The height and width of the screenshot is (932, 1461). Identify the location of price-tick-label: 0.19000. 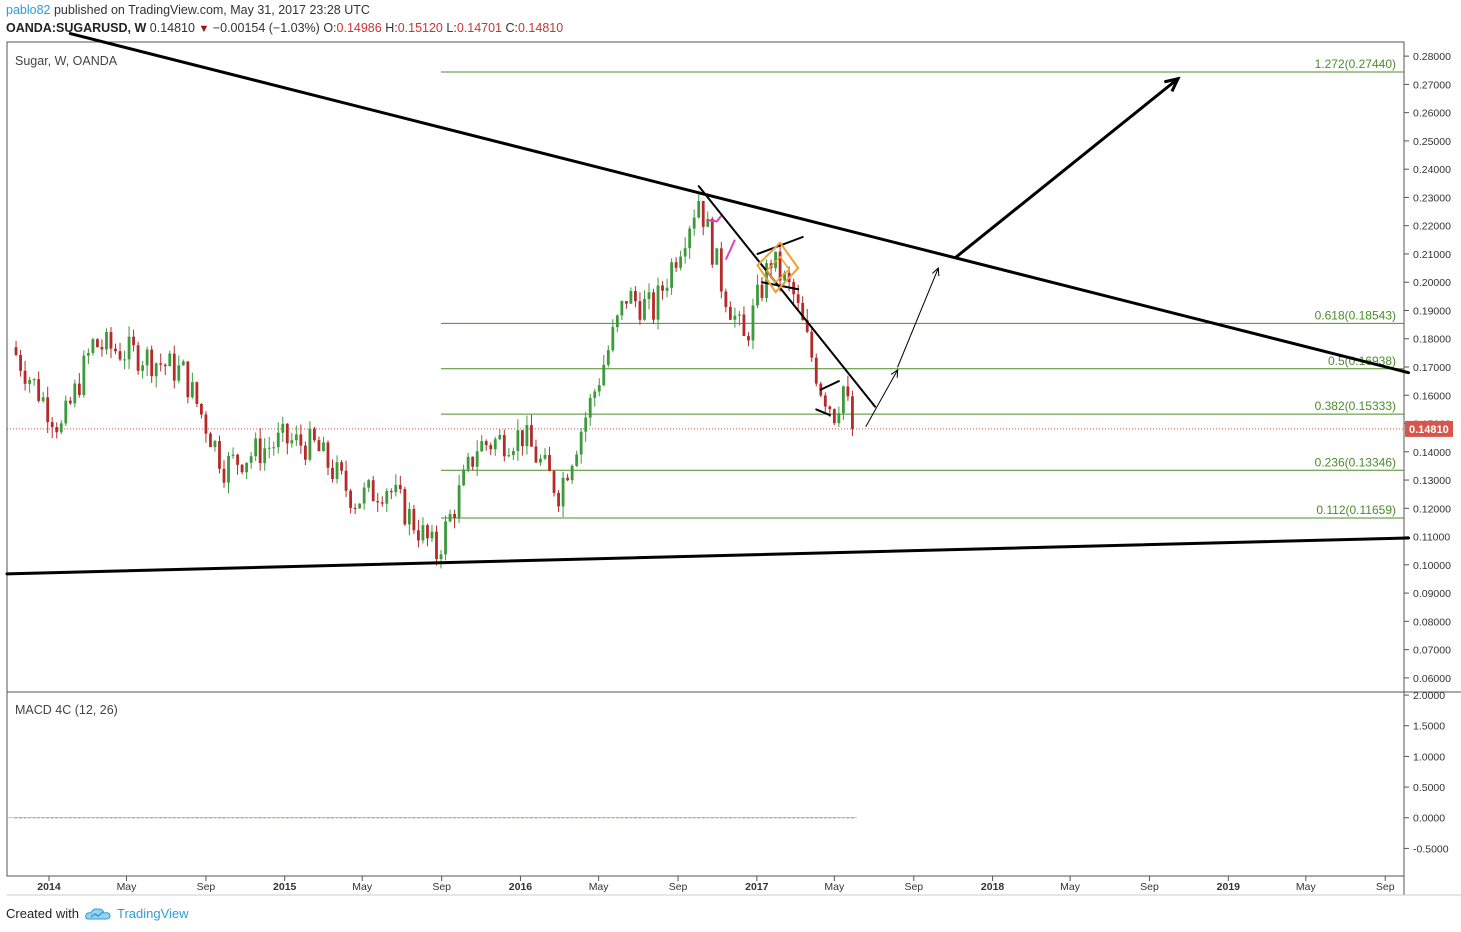
(1432, 311).